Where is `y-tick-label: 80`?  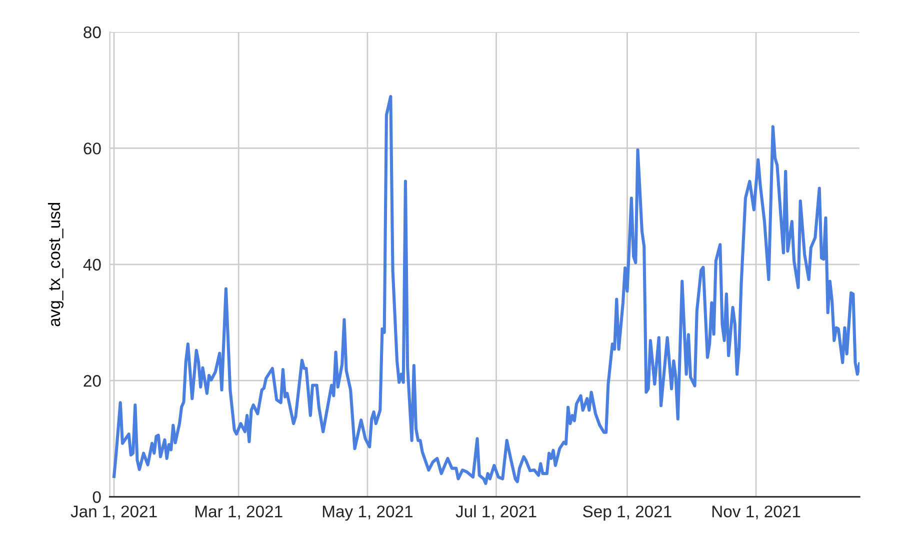 y-tick-label: 80 is located at coordinates (92, 32).